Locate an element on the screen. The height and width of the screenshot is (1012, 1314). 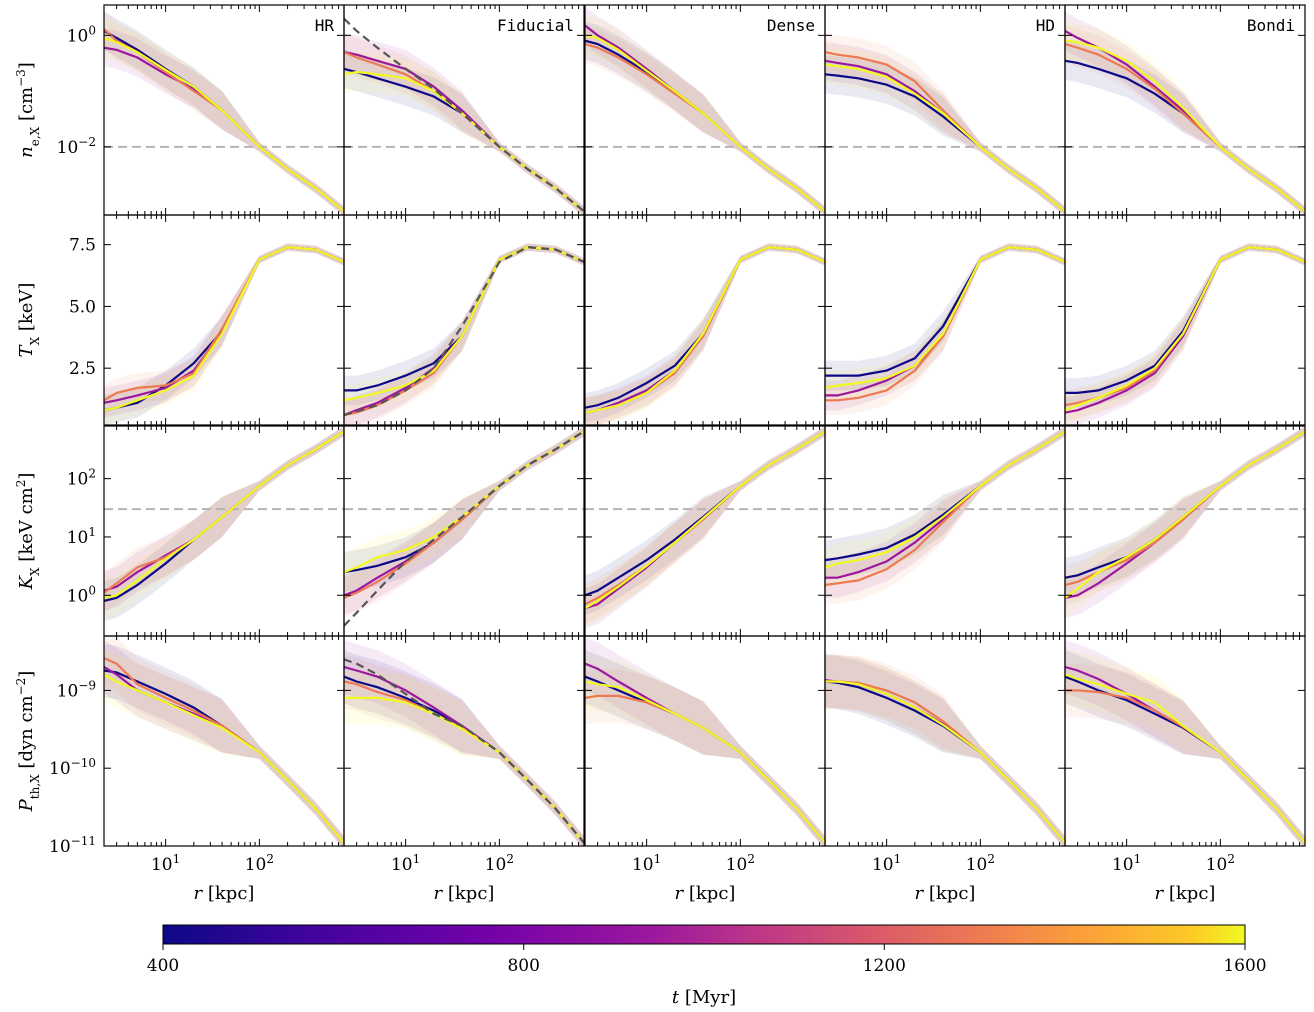
colorbar-tick-label: 400 is located at coordinates (163, 966).